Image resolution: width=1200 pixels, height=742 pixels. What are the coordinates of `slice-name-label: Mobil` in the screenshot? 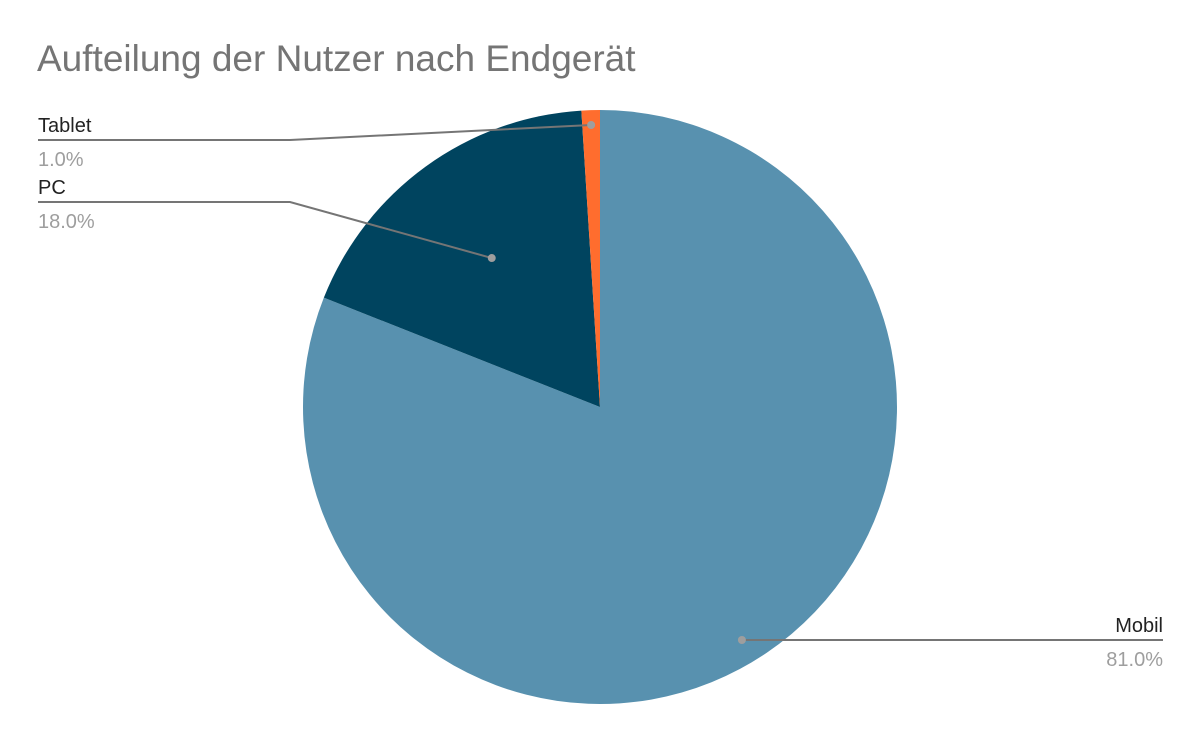 It's located at (1139, 626).